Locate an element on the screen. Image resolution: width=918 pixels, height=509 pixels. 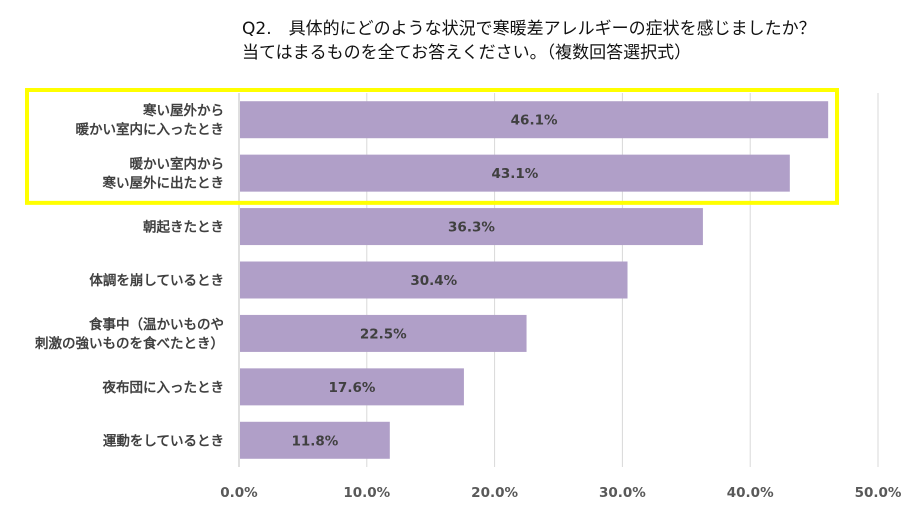
data-label: 43.1% is located at coordinates (514, 174).